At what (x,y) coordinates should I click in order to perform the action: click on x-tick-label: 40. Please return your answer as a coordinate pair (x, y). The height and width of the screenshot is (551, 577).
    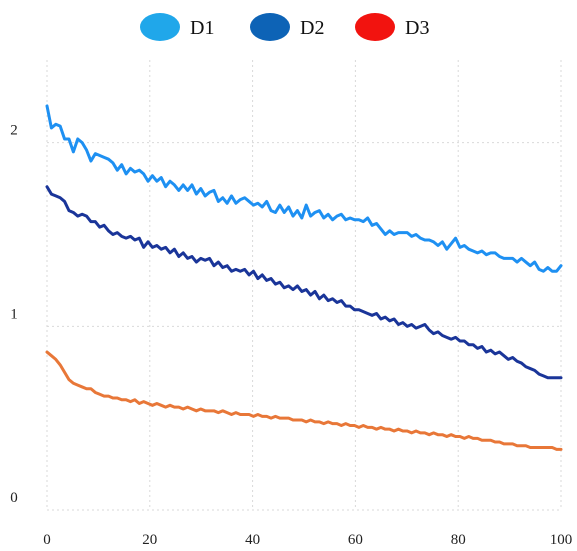
    Looking at the image, I should click on (252, 540).